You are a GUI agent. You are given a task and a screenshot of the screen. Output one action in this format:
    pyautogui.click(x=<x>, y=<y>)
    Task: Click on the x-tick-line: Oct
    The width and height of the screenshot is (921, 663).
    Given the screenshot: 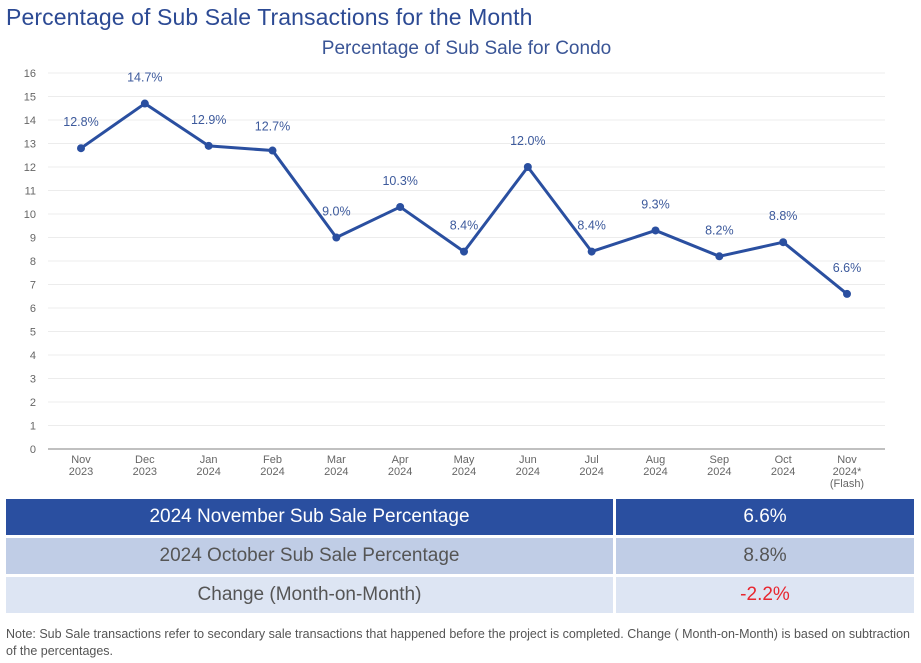 What is the action you would take?
    pyautogui.click(x=783, y=460)
    